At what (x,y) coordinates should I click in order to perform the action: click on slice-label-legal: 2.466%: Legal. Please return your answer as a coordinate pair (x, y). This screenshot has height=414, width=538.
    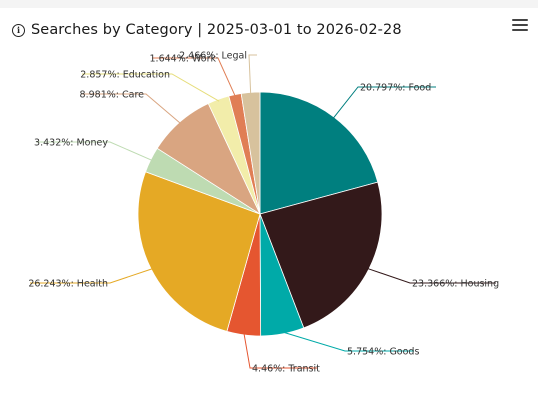
    Looking at the image, I should click on (213, 56).